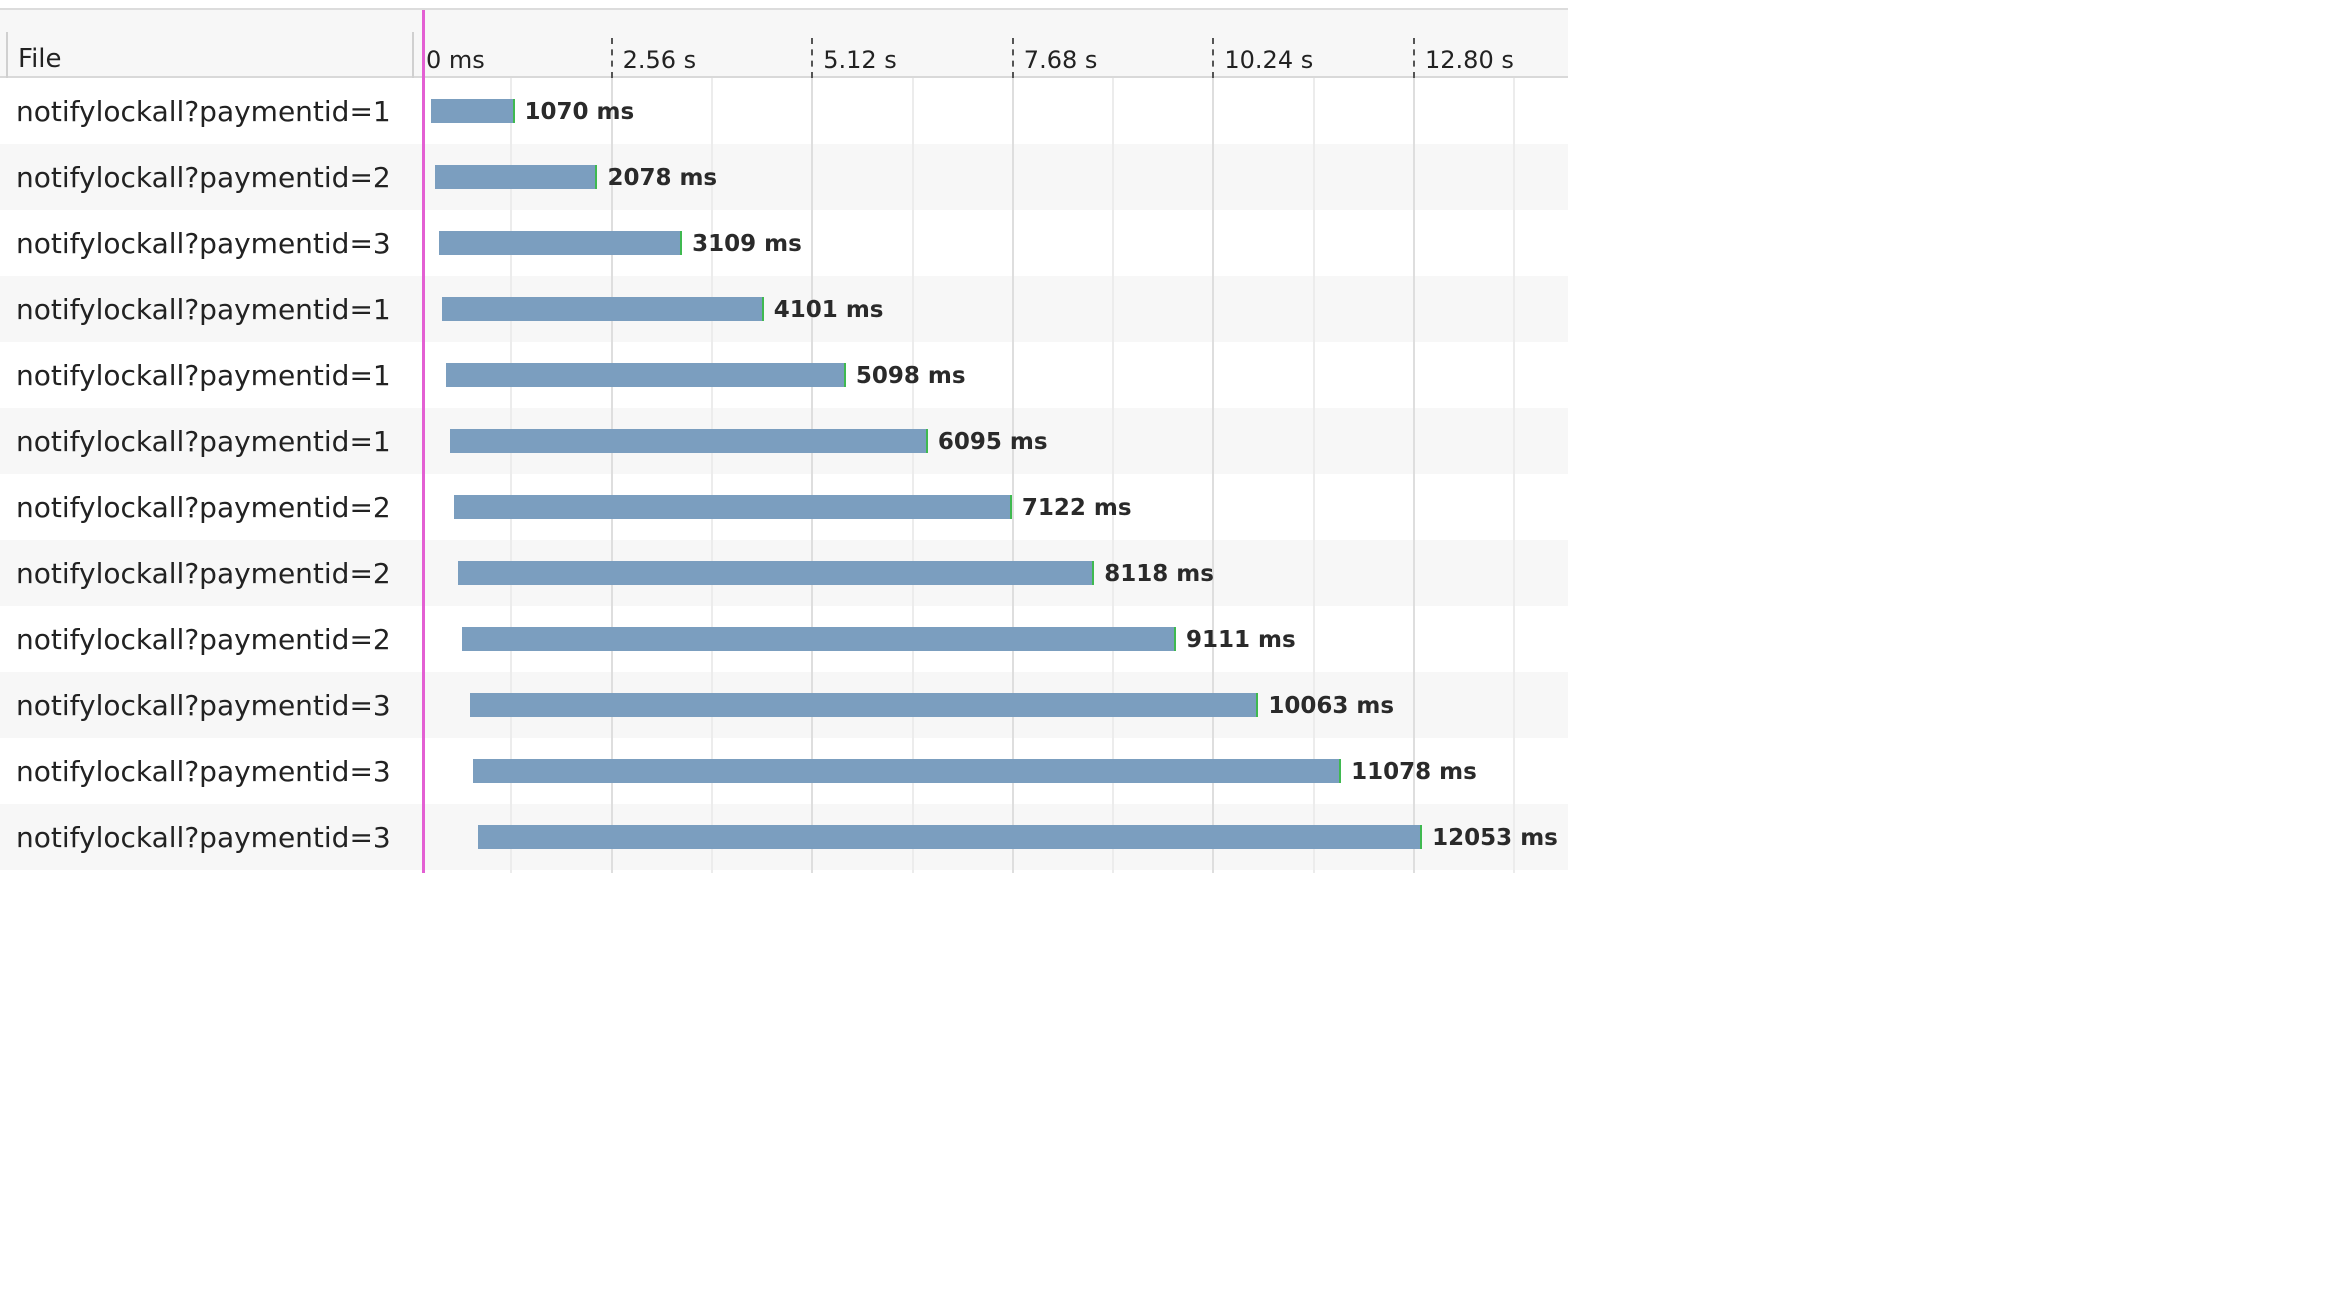 The width and height of the screenshot is (2336, 1300). I want to click on request-duration-label: 6095 ms, so click(992, 442).